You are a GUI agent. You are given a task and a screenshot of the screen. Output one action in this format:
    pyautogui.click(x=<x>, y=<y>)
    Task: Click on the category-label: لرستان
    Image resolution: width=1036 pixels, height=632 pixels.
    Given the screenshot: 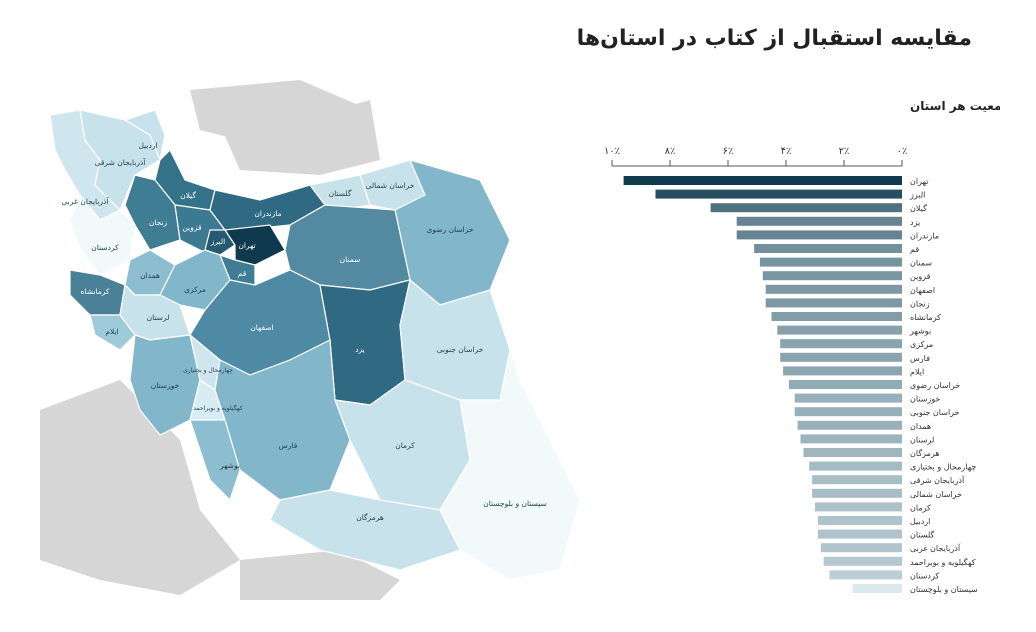 What is the action you would take?
    pyautogui.click(x=922, y=439)
    